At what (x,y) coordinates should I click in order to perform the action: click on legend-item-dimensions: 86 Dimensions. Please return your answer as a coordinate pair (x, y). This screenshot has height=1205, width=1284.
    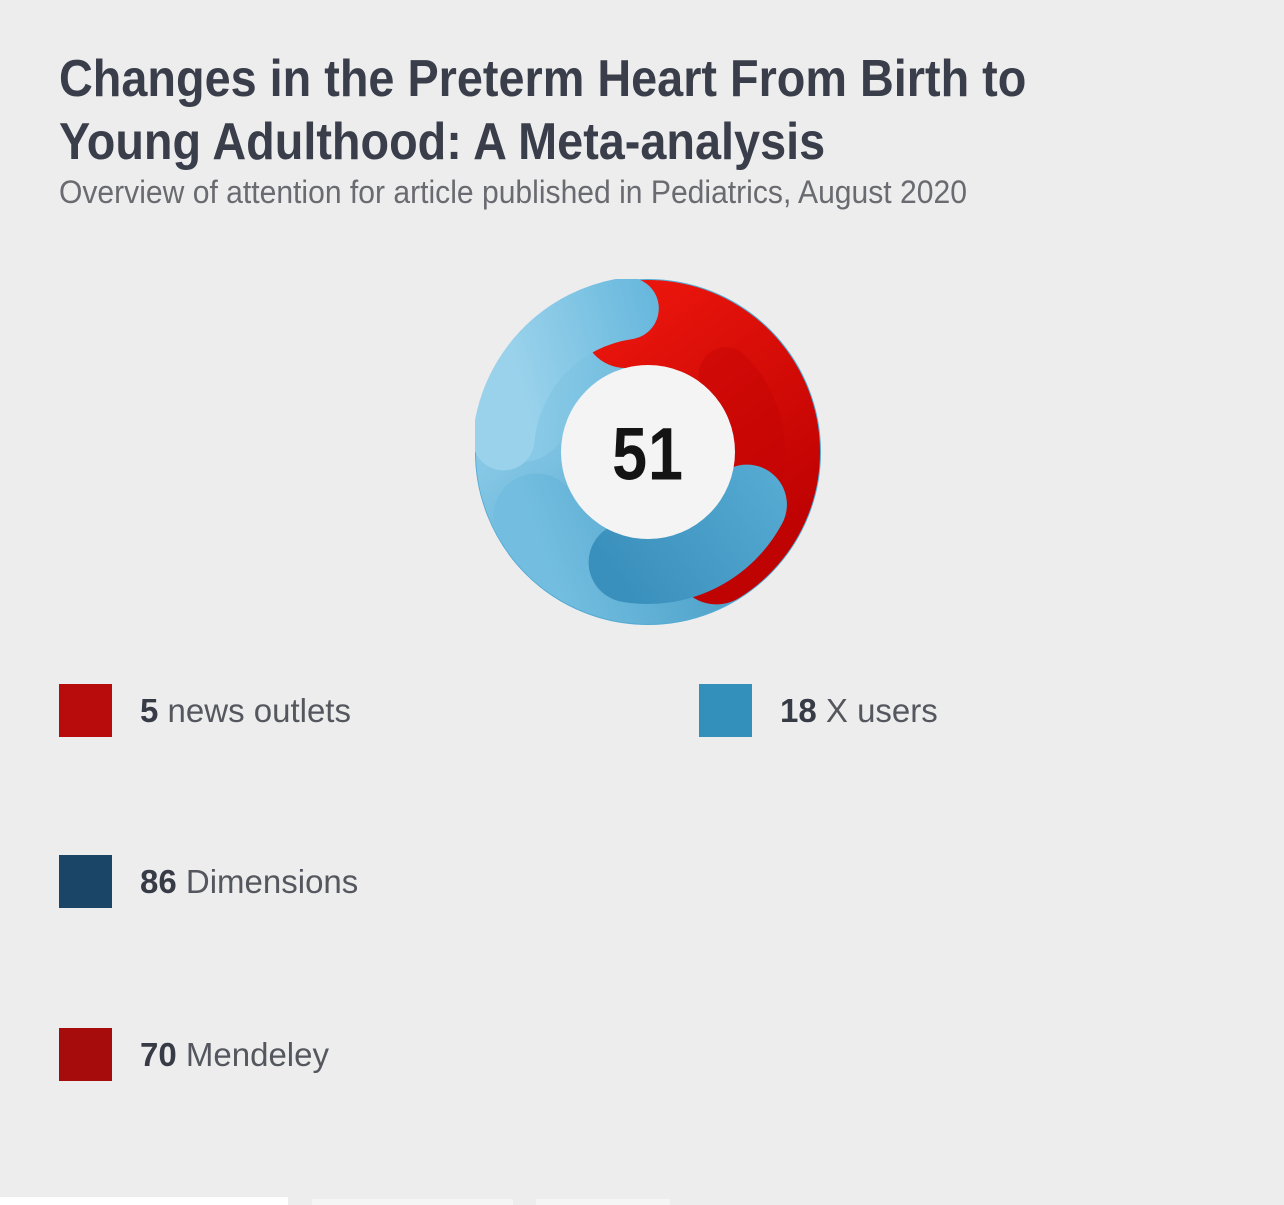
    Looking at the image, I should click on (339, 882).